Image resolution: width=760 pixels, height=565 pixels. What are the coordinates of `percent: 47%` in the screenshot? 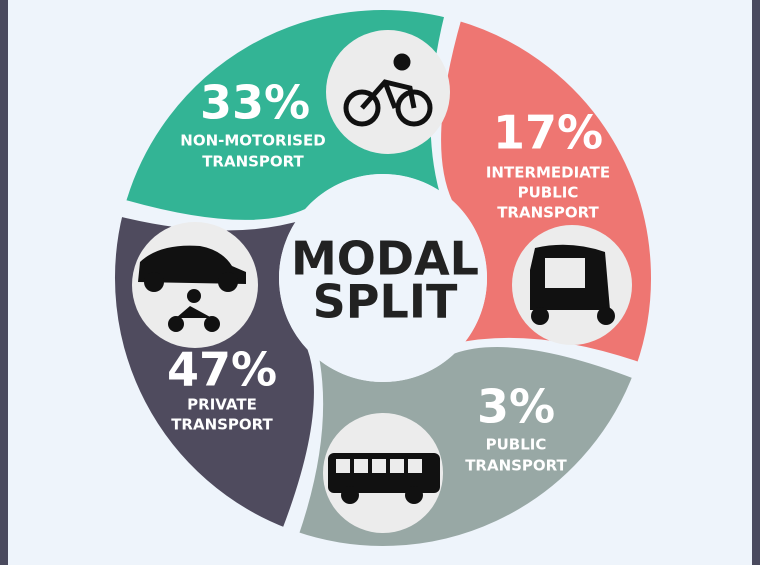 It's located at (222, 370).